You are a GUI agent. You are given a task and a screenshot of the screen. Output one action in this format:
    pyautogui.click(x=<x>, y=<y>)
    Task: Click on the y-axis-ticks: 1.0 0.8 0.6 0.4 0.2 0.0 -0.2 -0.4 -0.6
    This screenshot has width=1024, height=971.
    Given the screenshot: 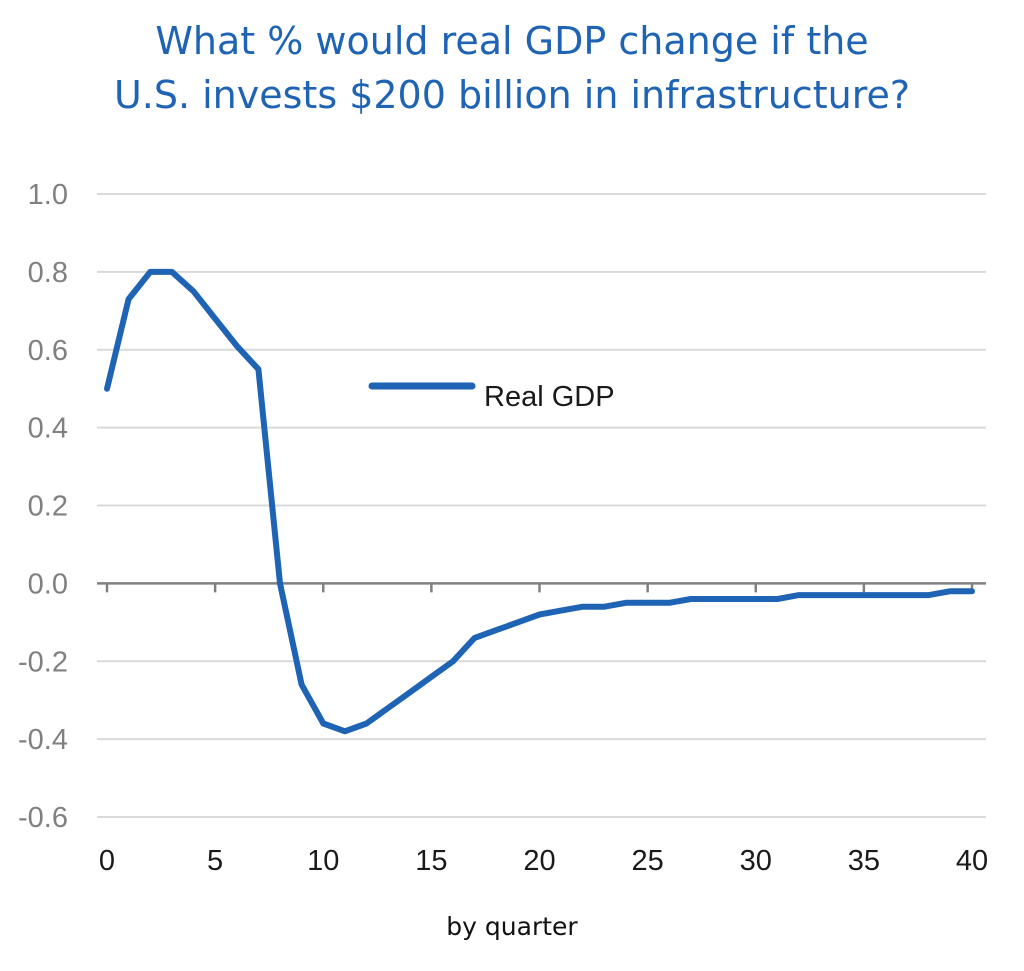 What is the action you would take?
    pyautogui.click(x=43, y=506)
    